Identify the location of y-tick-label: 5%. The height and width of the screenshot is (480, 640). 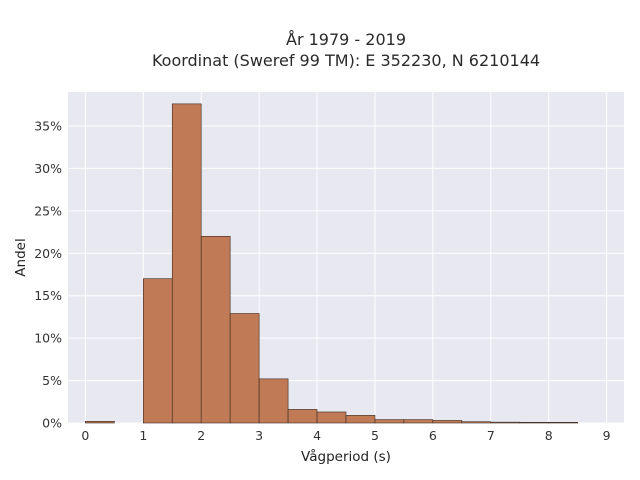
(52, 380).